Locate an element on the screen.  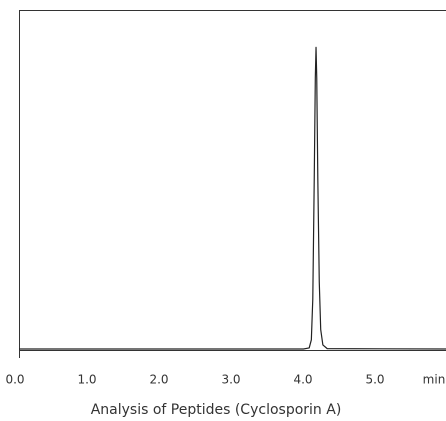
x-tick-label: 1.0 is located at coordinates (86, 380).